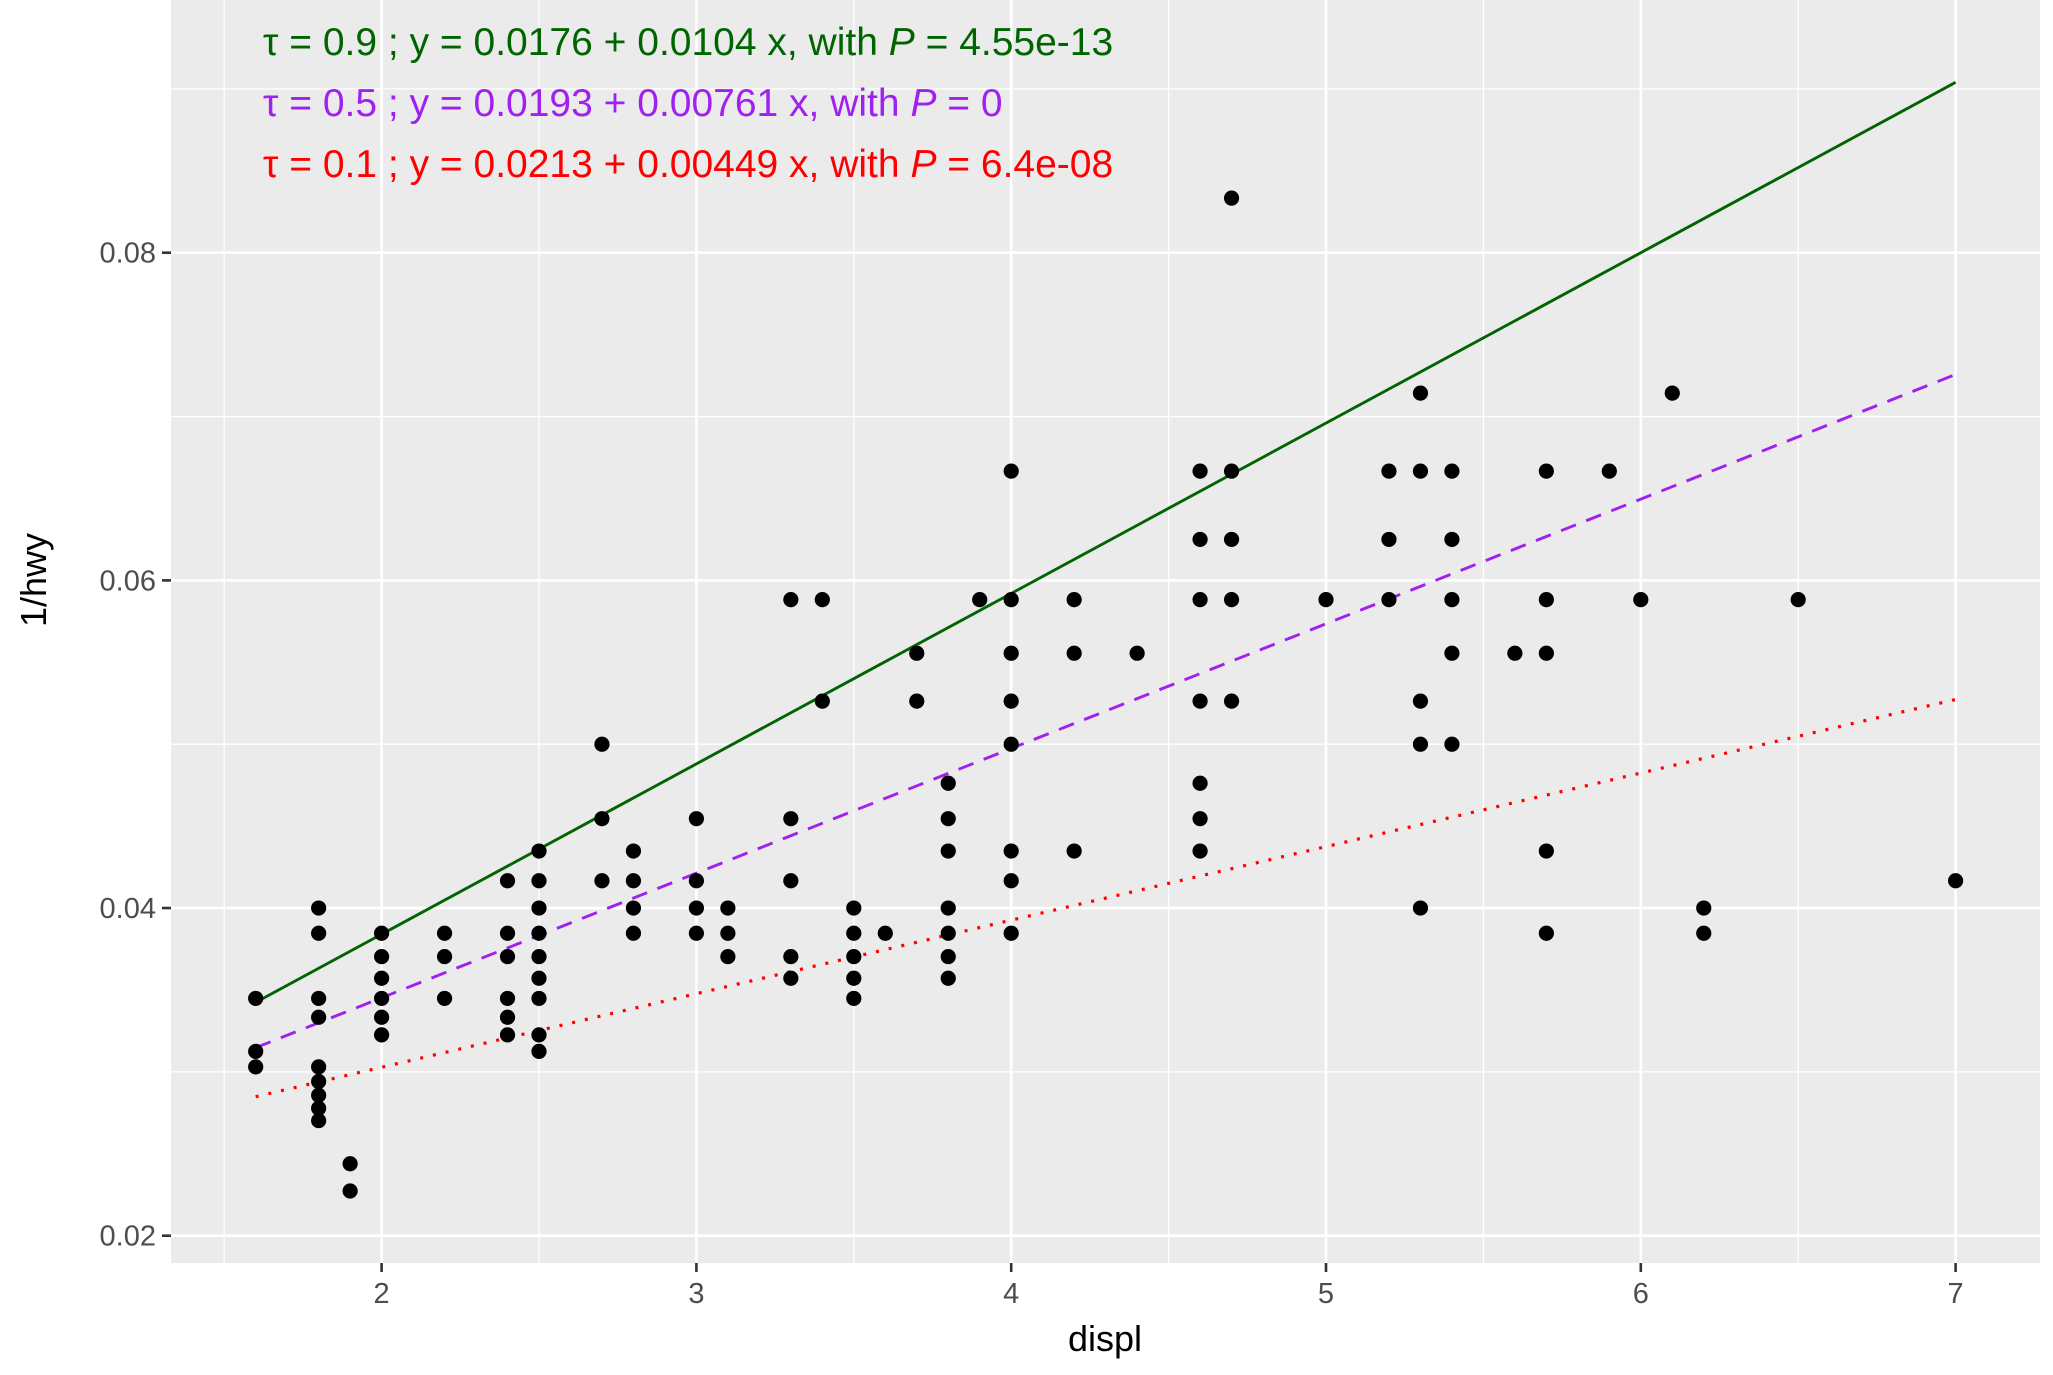 The image size is (2053, 1375). What do you see at coordinates (1011, 1294) in the screenshot?
I see `x-tick-label: 4` at bounding box center [1011, 1294].